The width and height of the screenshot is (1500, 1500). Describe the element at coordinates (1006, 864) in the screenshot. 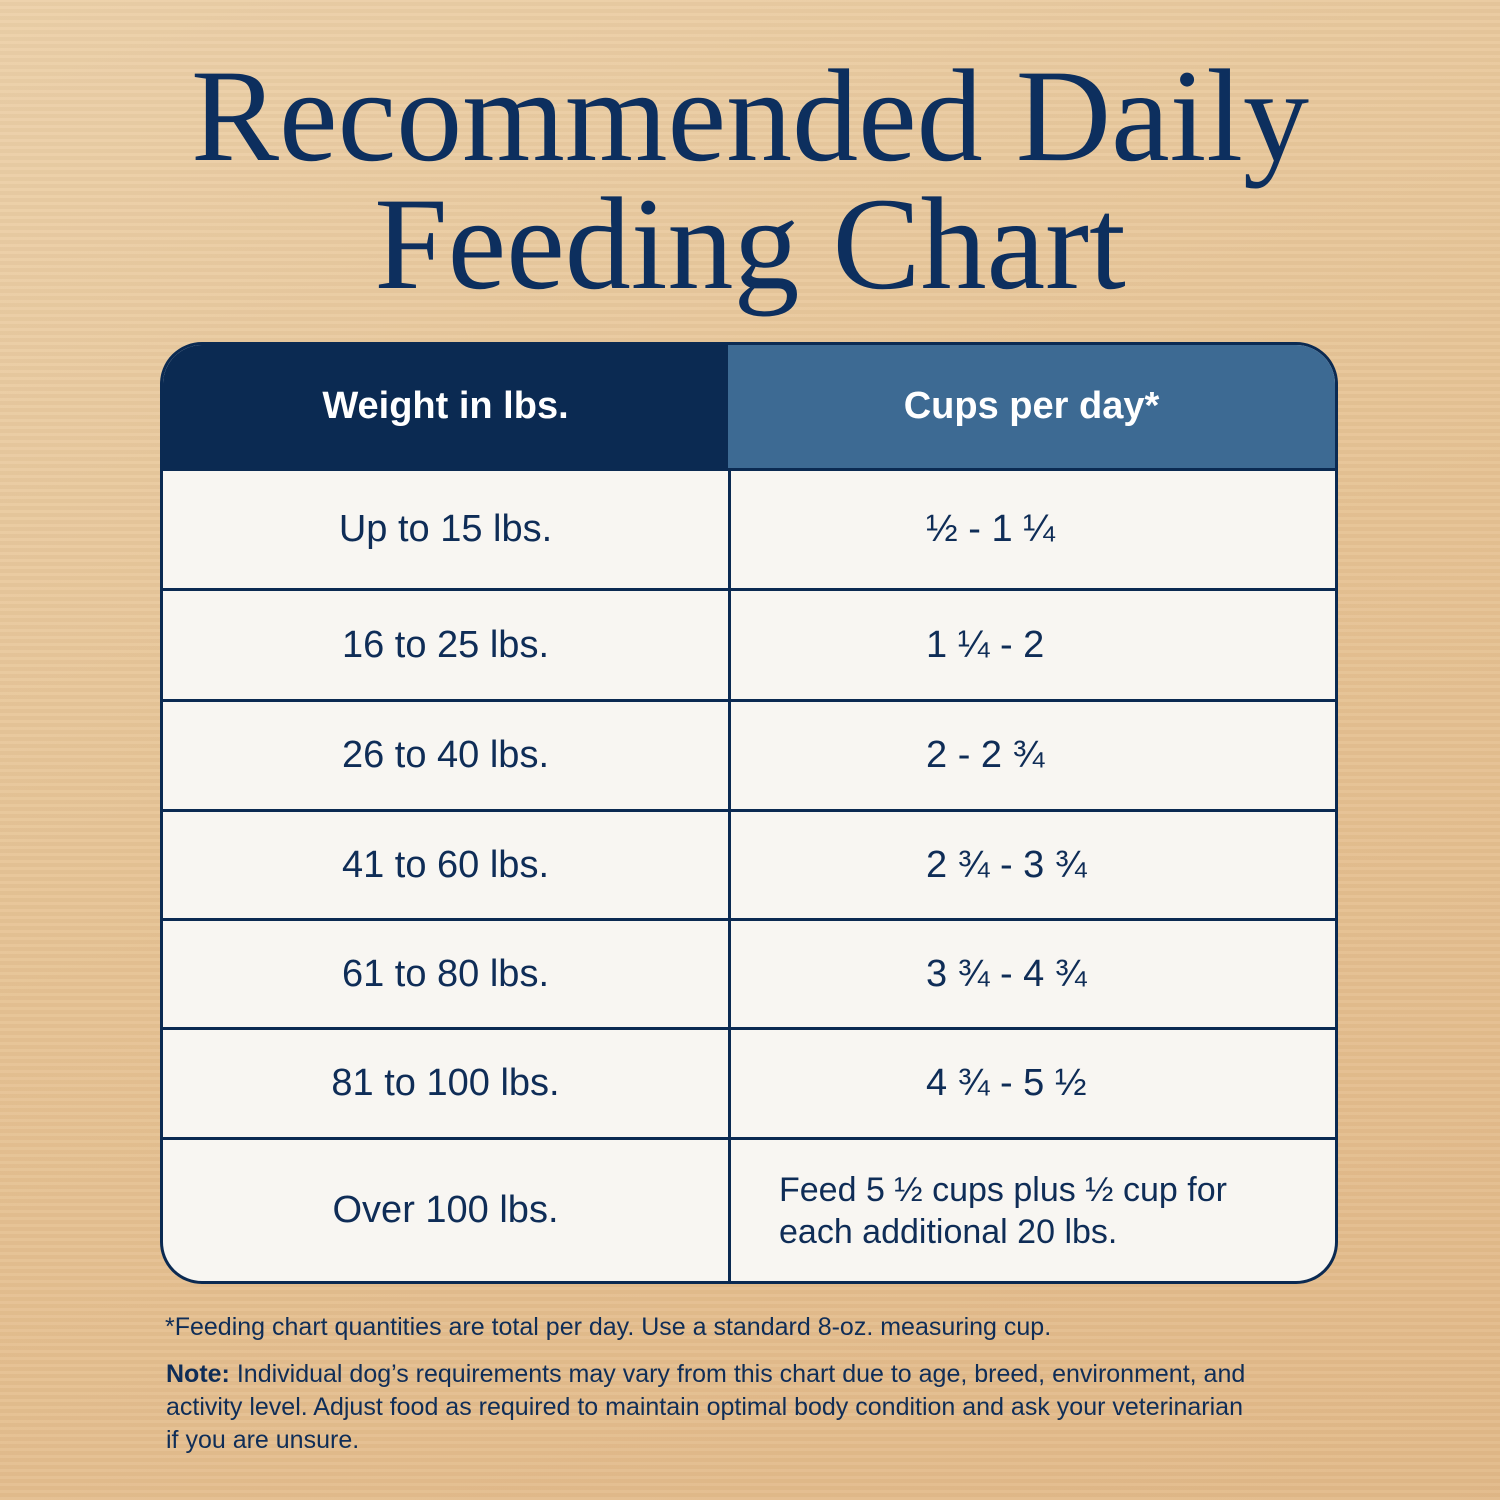

I see `cups-cell: 2 ¾ - 3 ¾` at that location.